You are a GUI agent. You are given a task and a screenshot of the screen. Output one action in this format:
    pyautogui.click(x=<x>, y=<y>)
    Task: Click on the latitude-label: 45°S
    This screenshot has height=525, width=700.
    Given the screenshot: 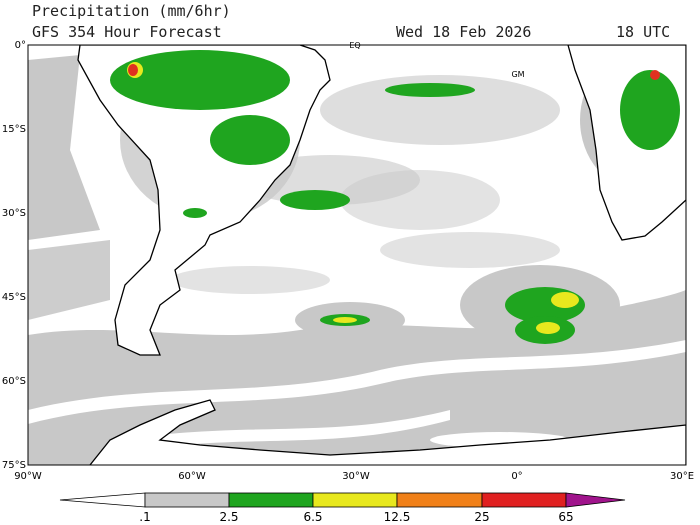 What is the action you would take?
    pyautogui.click(x=14, y=297)
    